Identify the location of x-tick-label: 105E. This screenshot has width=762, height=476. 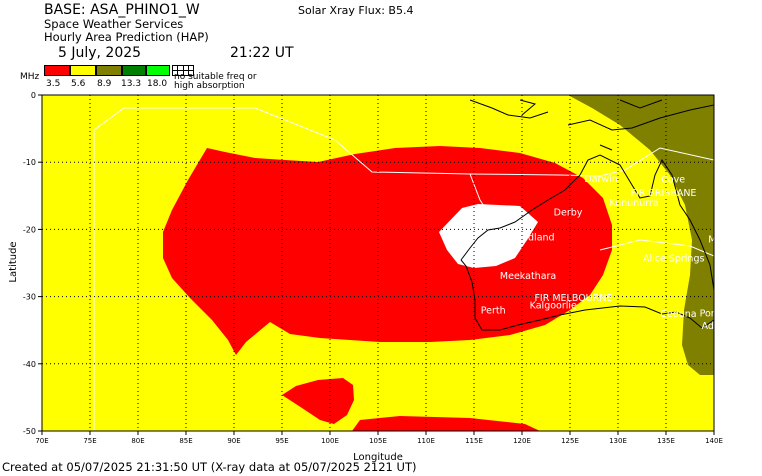
(378, 441).